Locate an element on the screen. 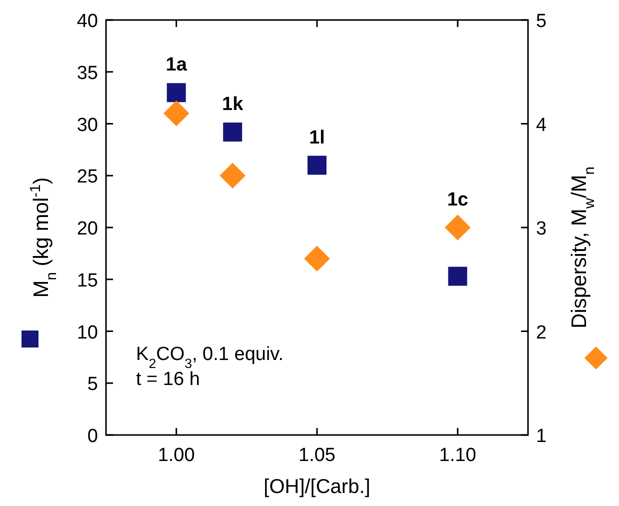 This screenshot has width=619, height=506. annotation: K$_{2}$CO$_{3}$, 0.1 equiv. is located at coordinates (210, 357).